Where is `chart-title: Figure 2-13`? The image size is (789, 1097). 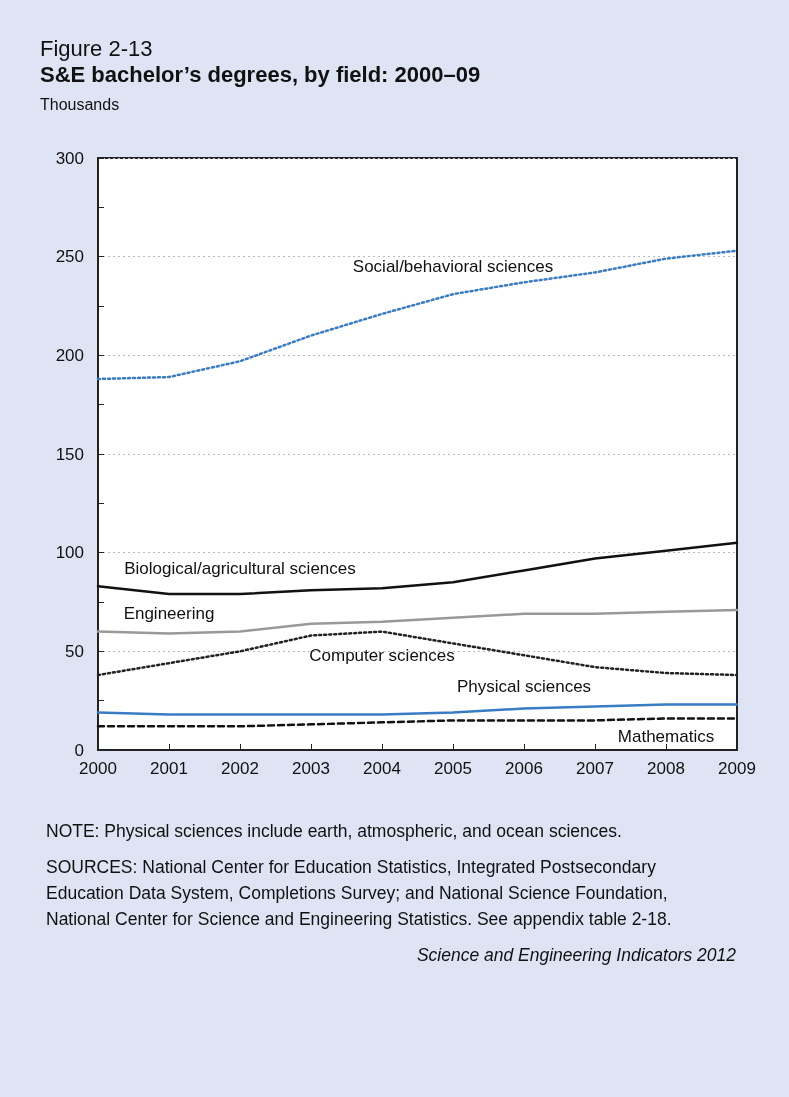 chart-title: Figure 2-13 is located at coordinates (97, 49).